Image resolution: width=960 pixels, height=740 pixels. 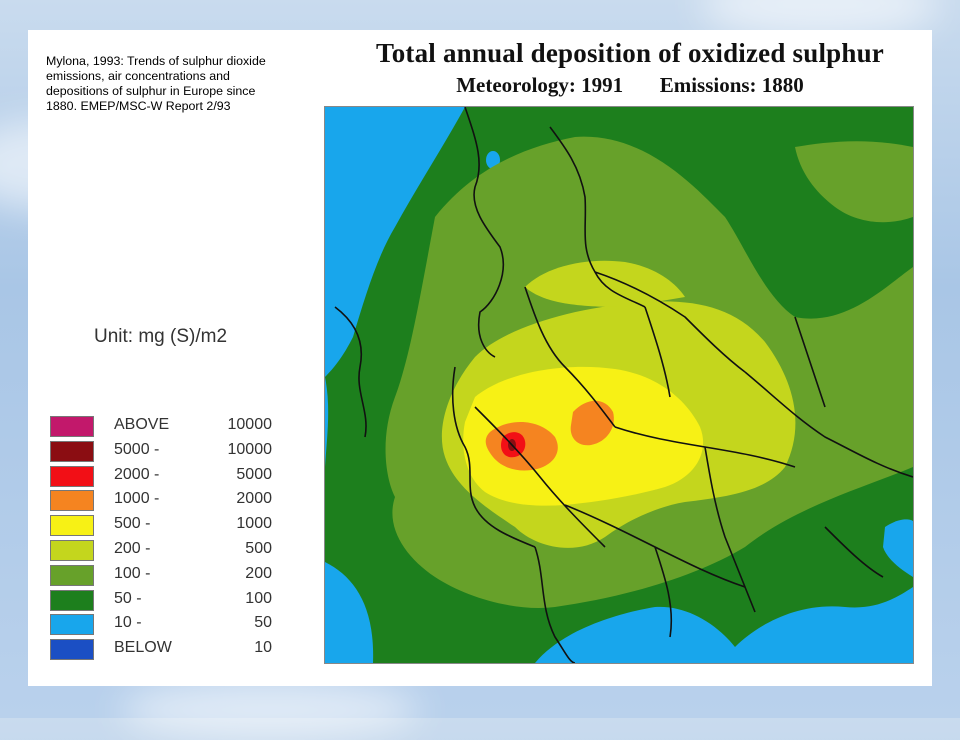 I want to click on legend-row: 500 - 1000, so click(x=175, y=525).